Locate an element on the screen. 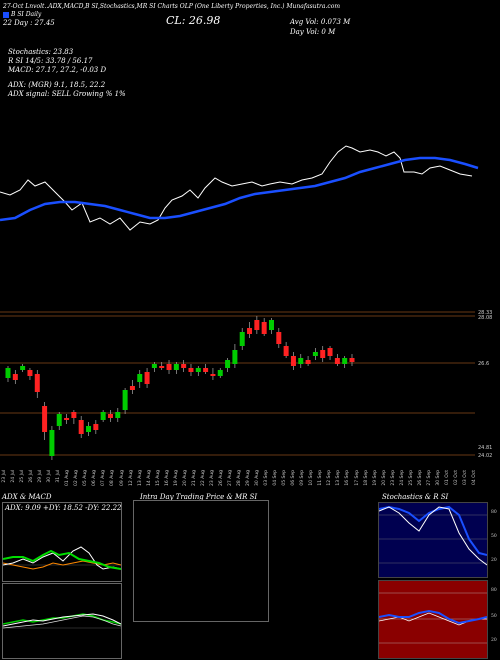  intraday-title: Intra Day Trading Price & MR SI is located at coordinates (199, 497).